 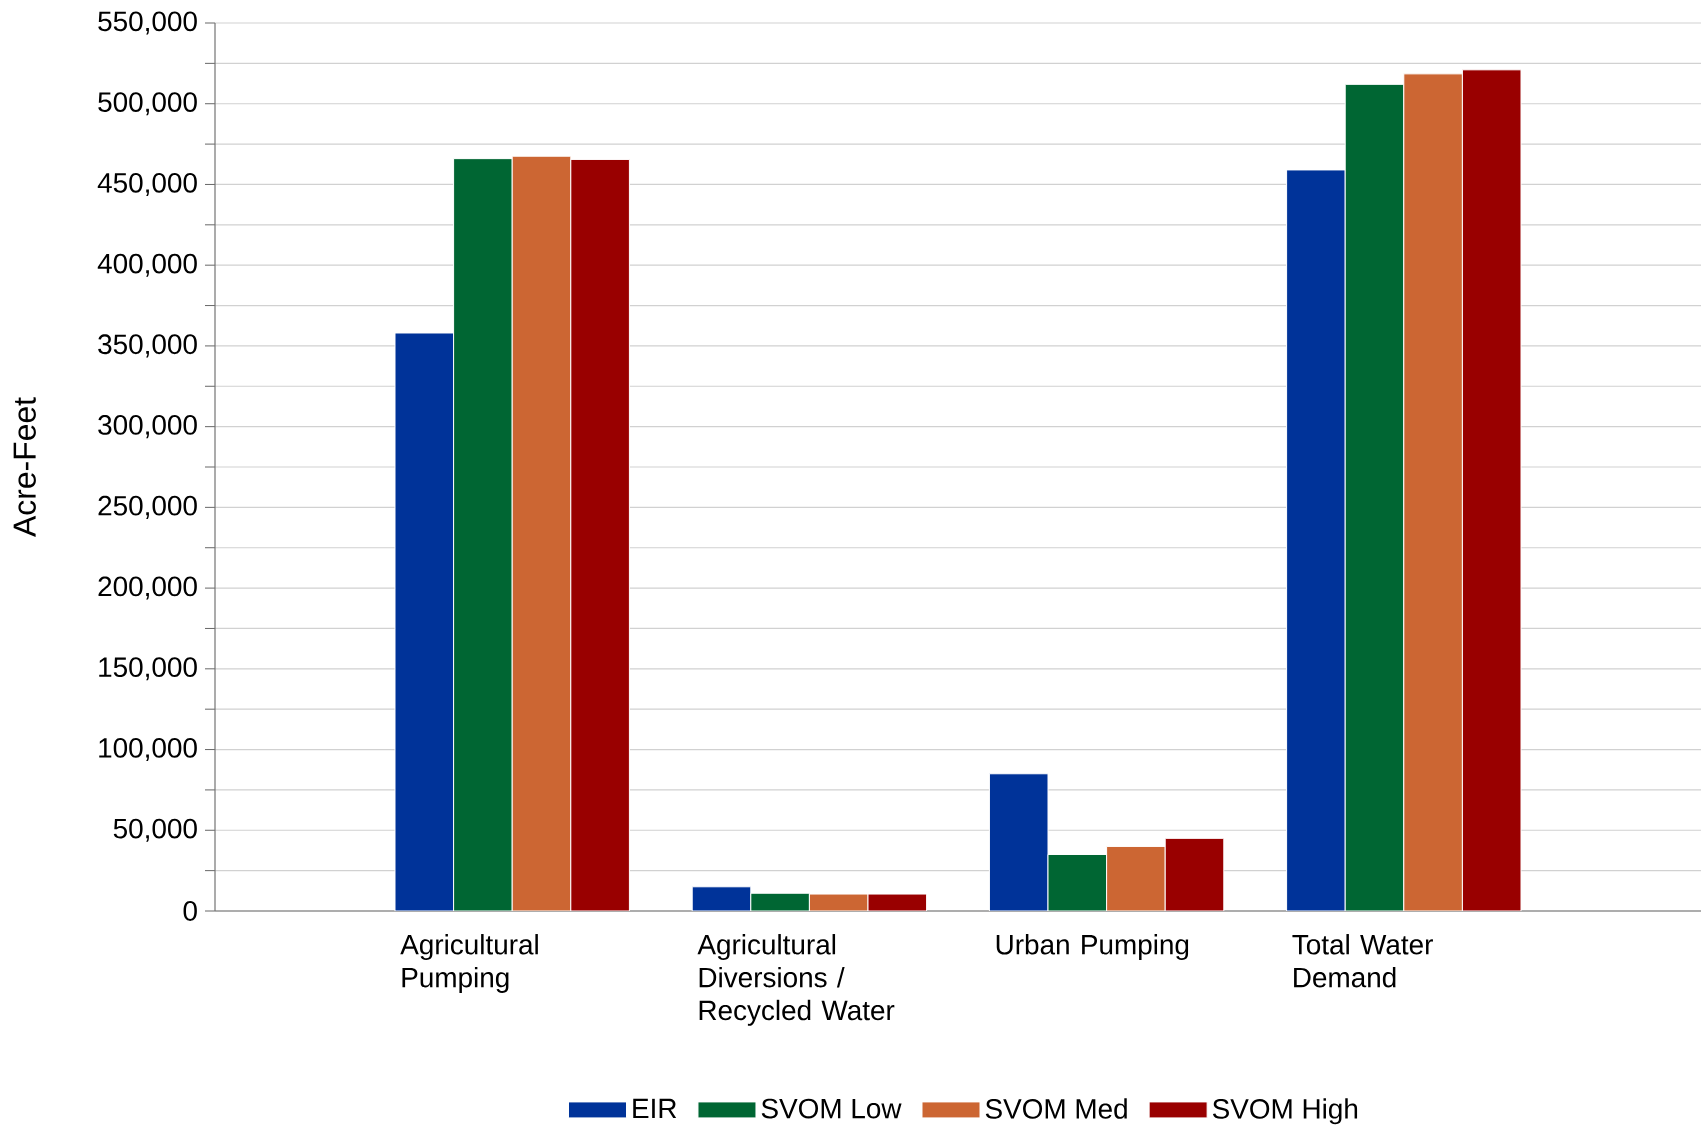 I want to click on legend-label: EIR, so click(x=655, y=1108).